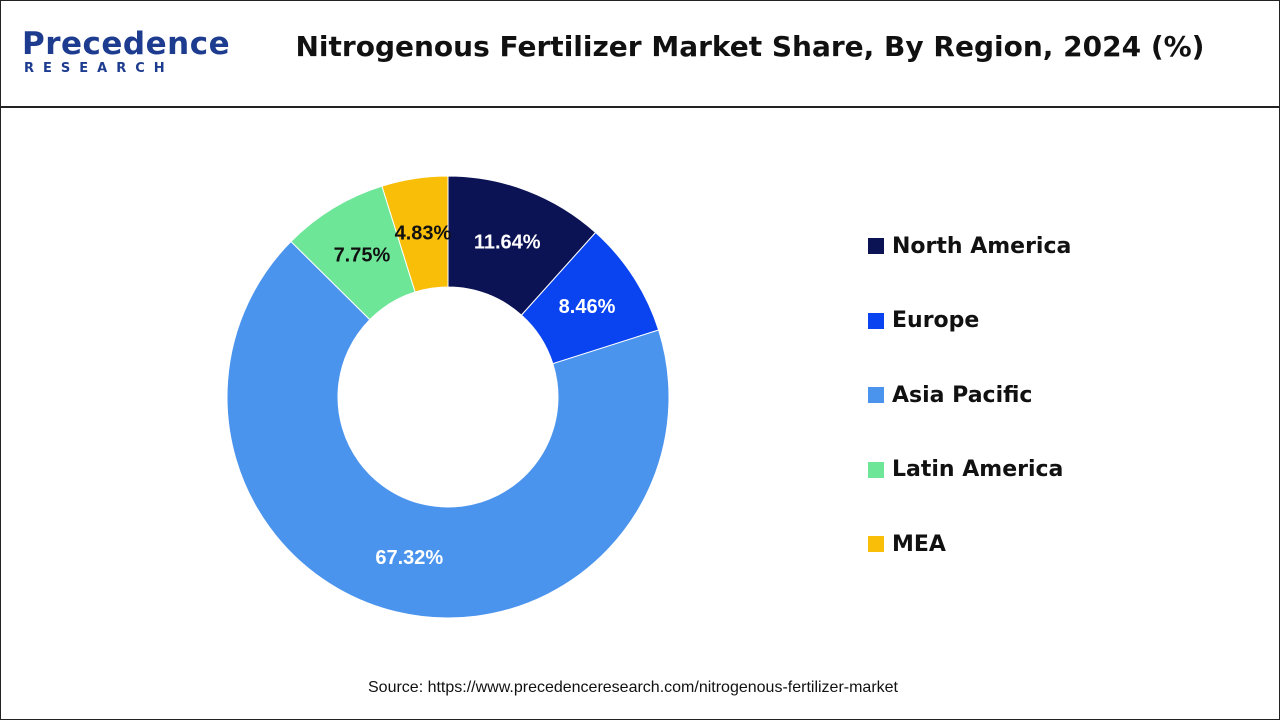 This screenshot has width=1280, height=720. Describe the element at coordinates (126, 44) in the screenshot. I see `logo-wordmark: Precedence` at that location.